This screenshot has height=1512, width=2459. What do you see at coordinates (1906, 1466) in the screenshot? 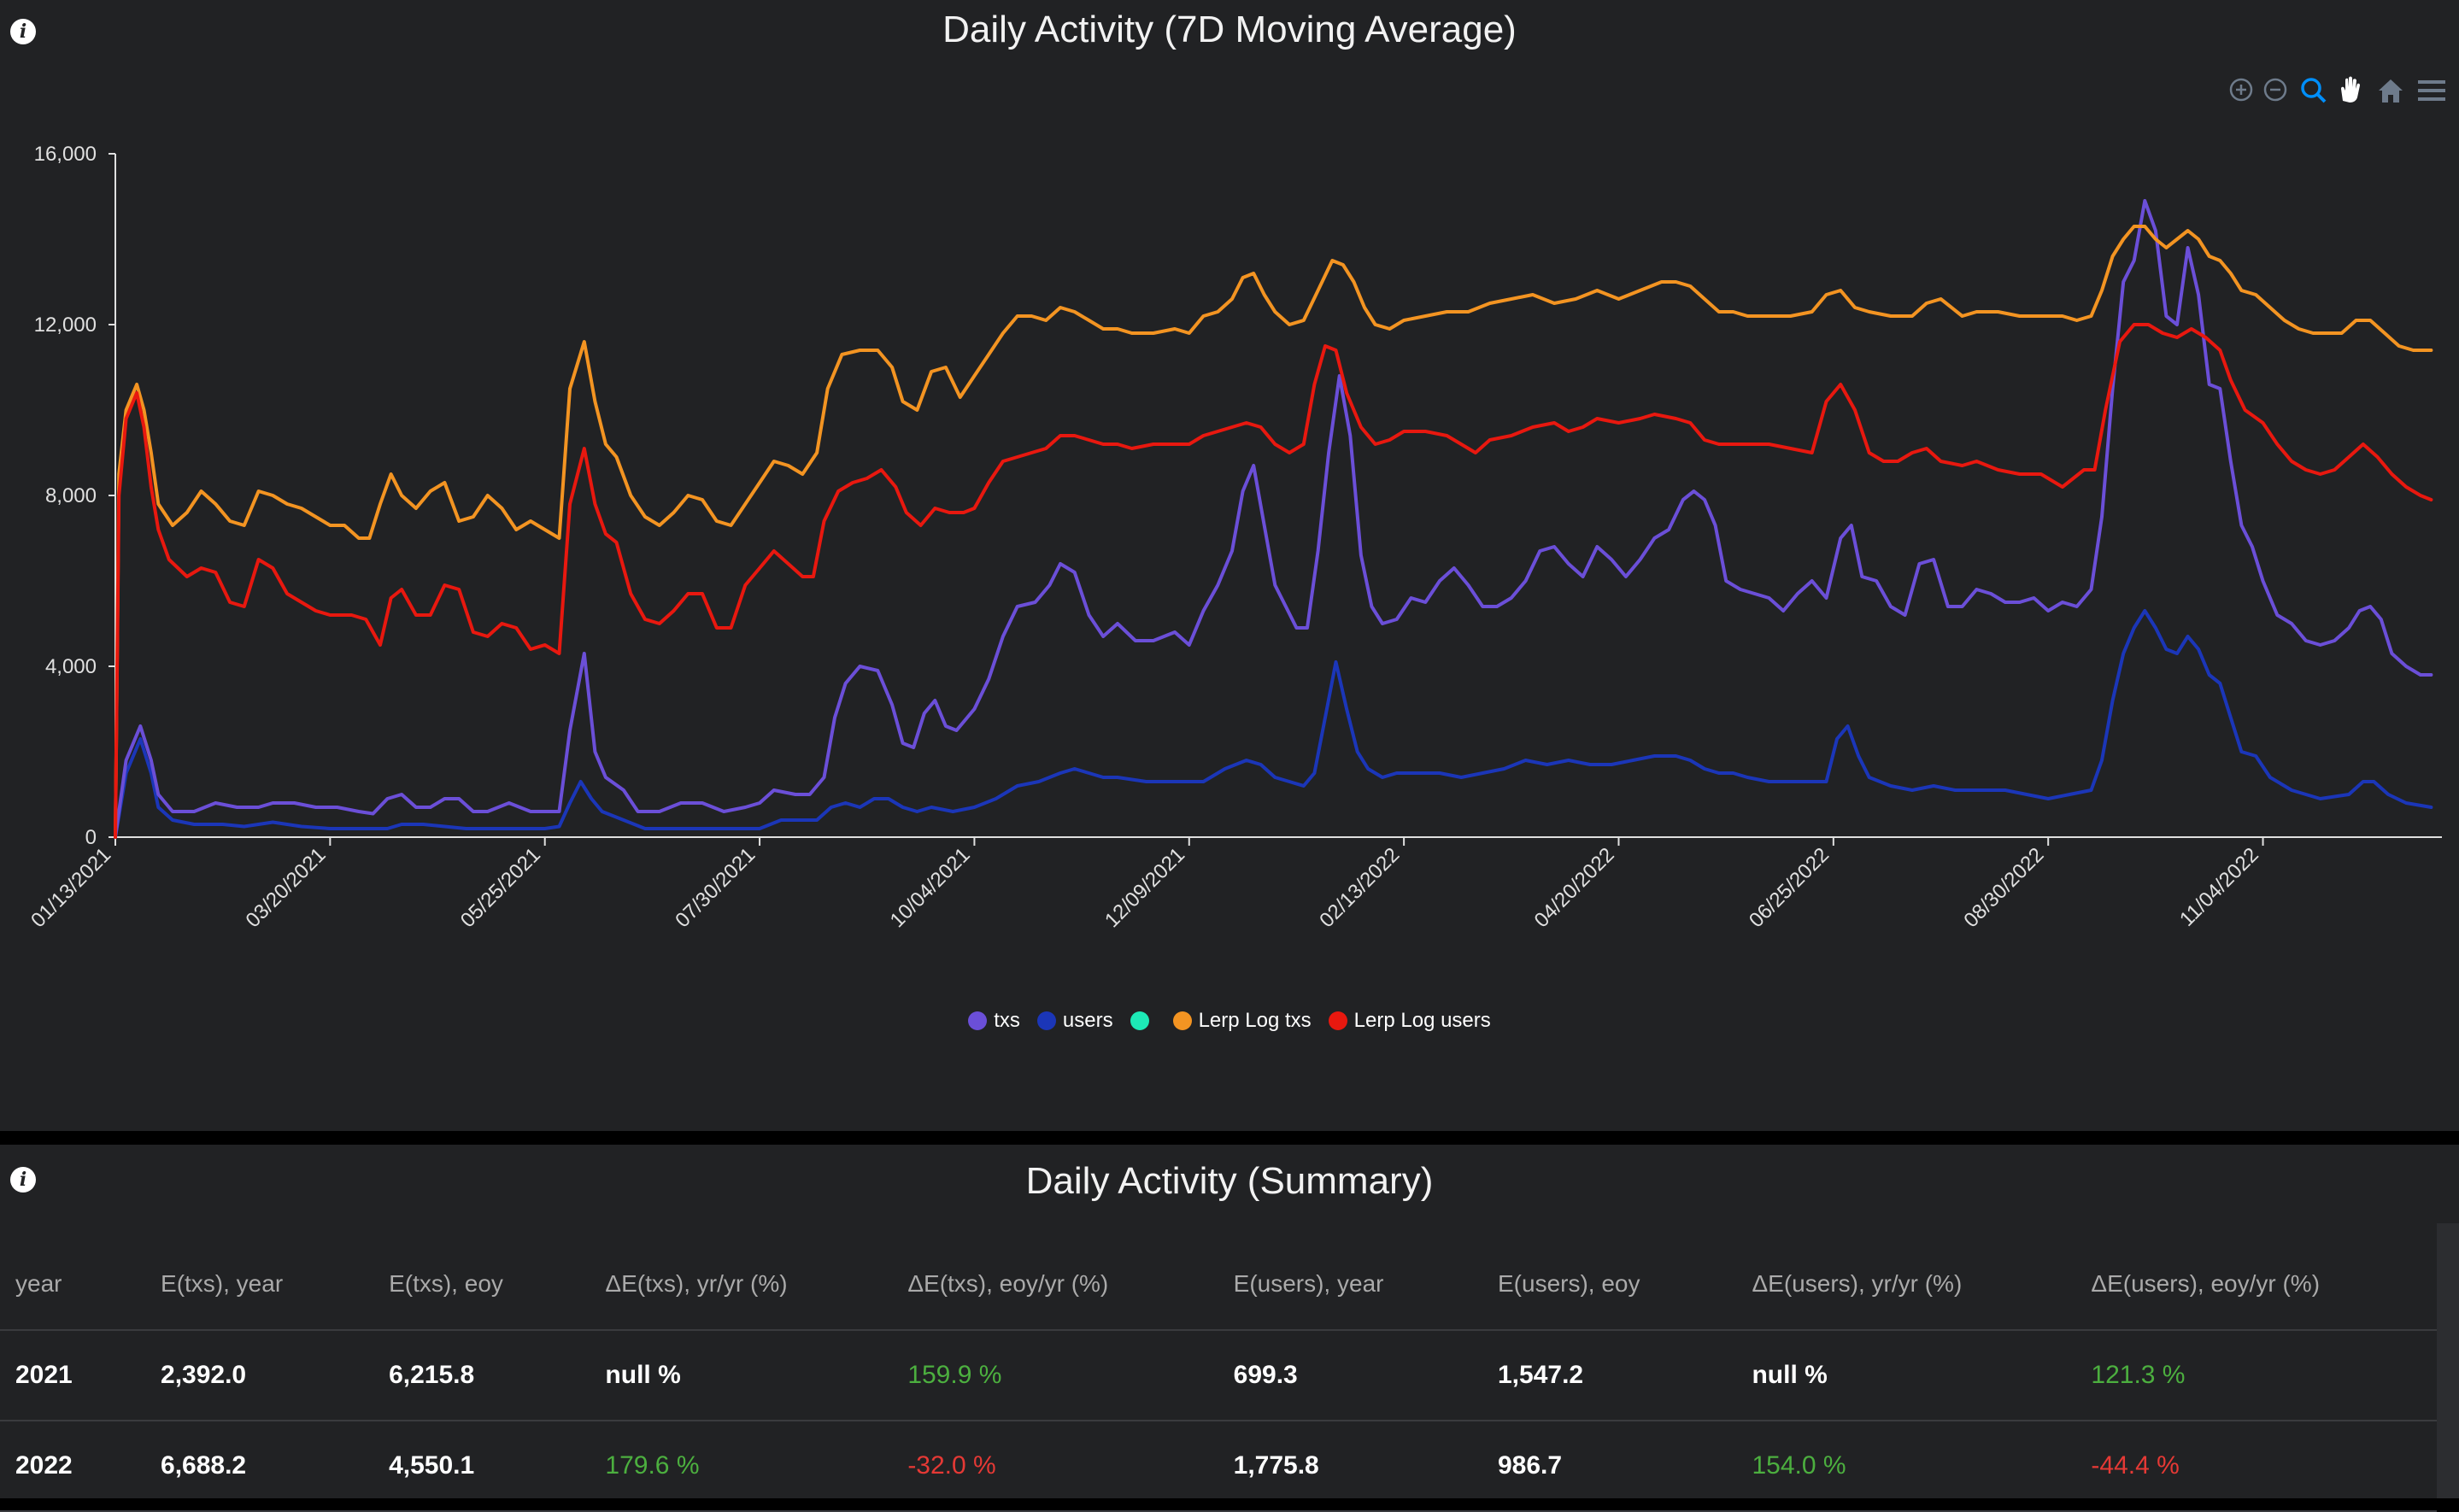
I see `table-cell: 154.0 %` at bounding box center [1906, 1466].